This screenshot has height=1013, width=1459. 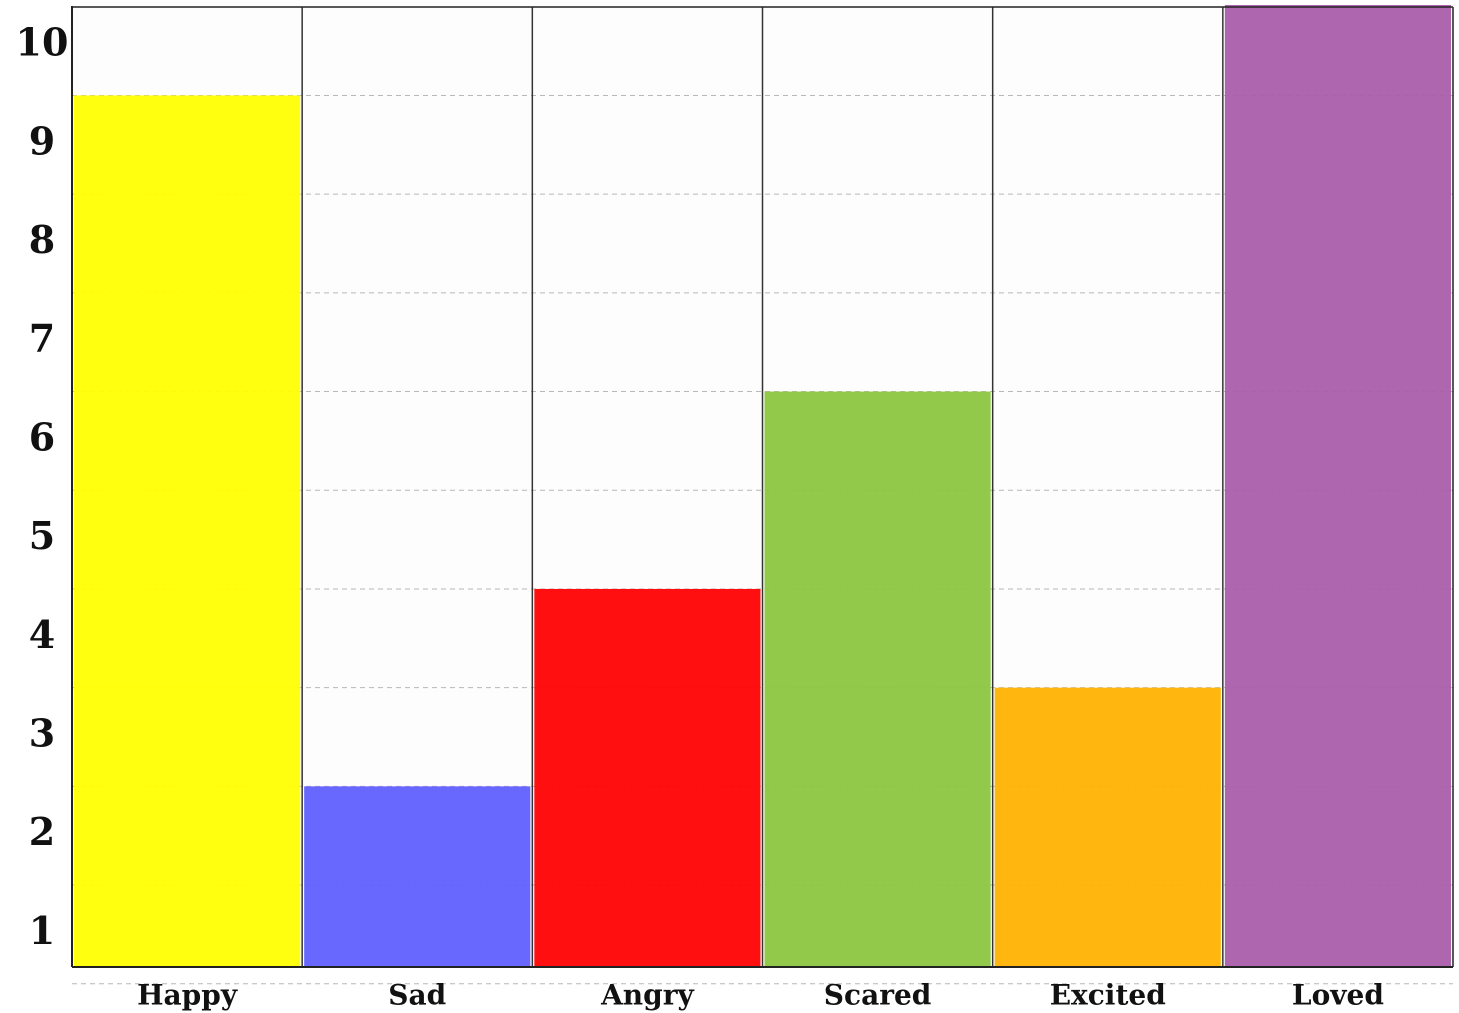 I want to click on x-label-excited: Excited, so click(x=1108, y=995).